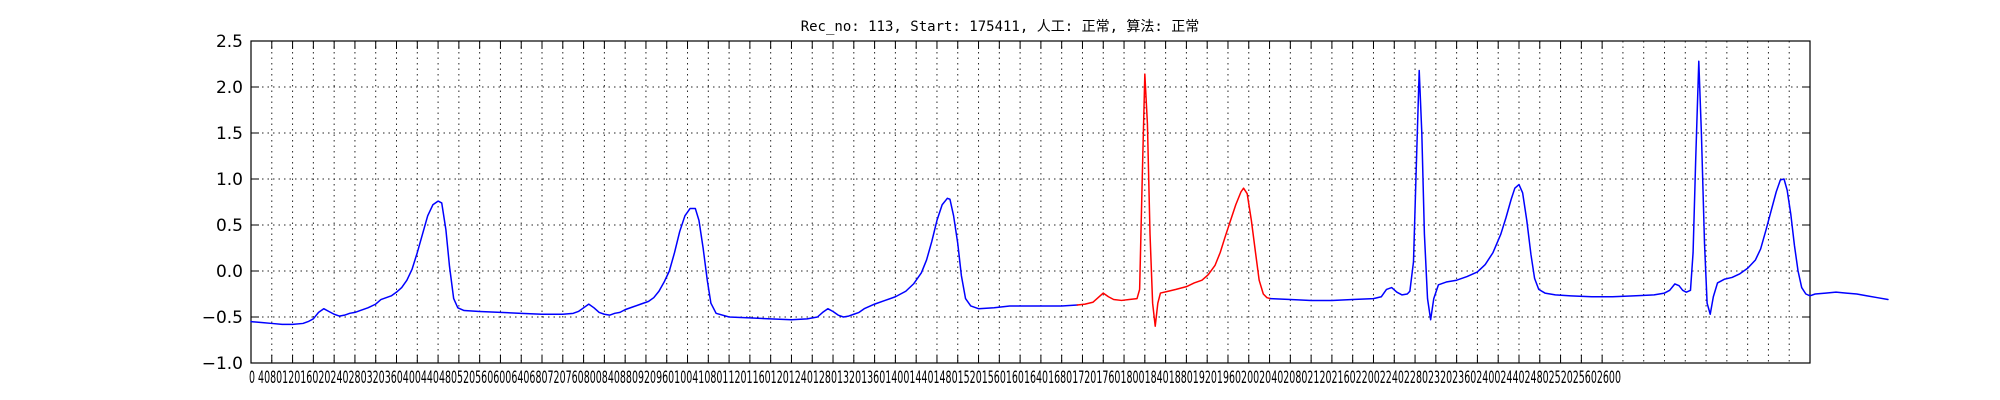 The image size is (2000, 400). I want to click on y-tick-label: −0.5, so click(222, 318).